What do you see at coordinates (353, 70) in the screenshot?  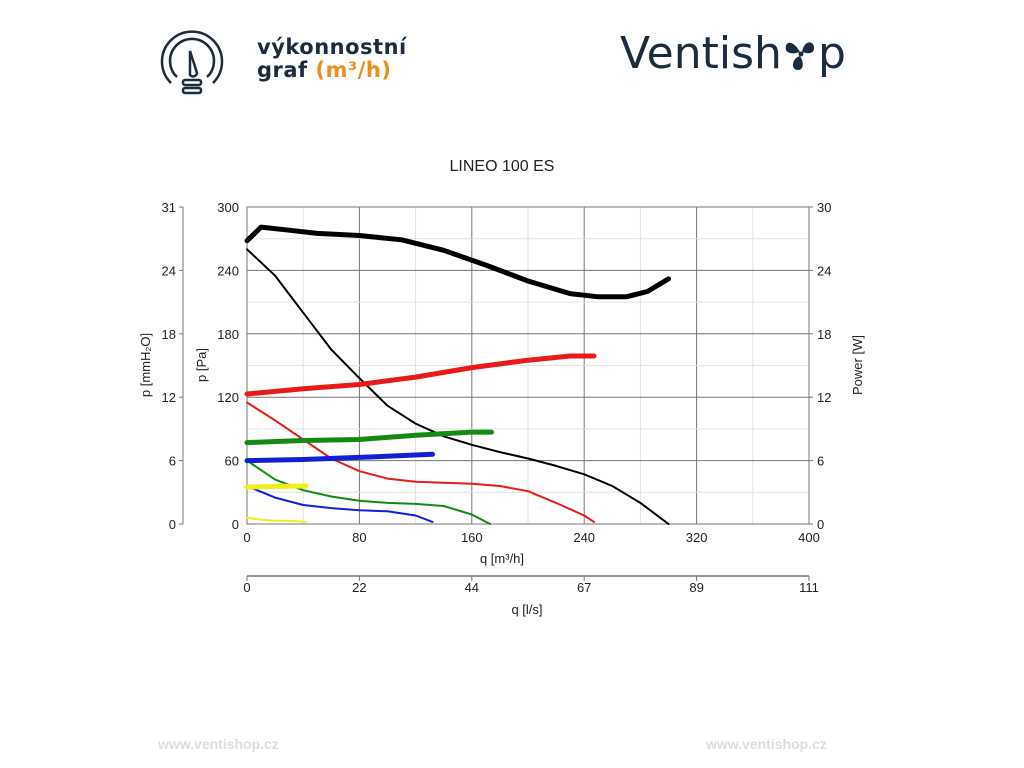 I see `header-unit: (m³/h)` at bounding box center [353, 70].